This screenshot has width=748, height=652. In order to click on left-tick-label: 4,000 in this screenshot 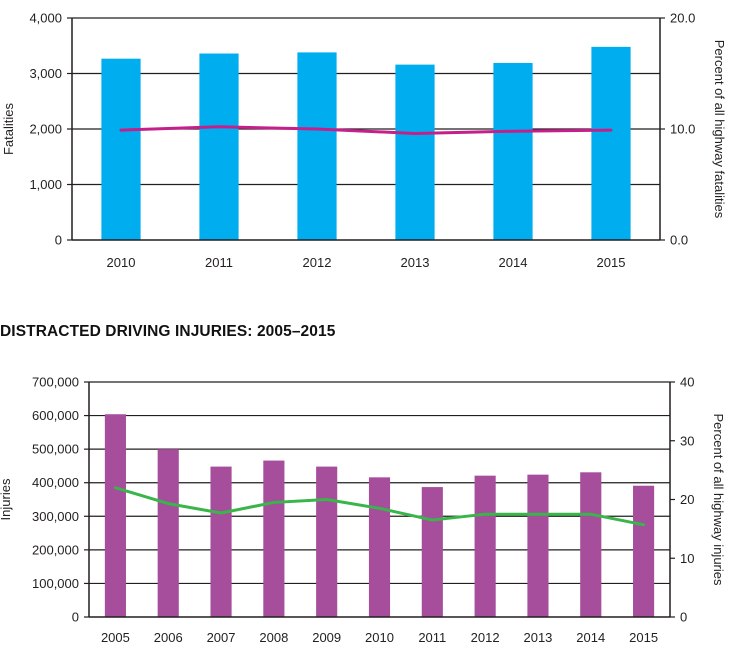, I will do `click(45, 18)`.